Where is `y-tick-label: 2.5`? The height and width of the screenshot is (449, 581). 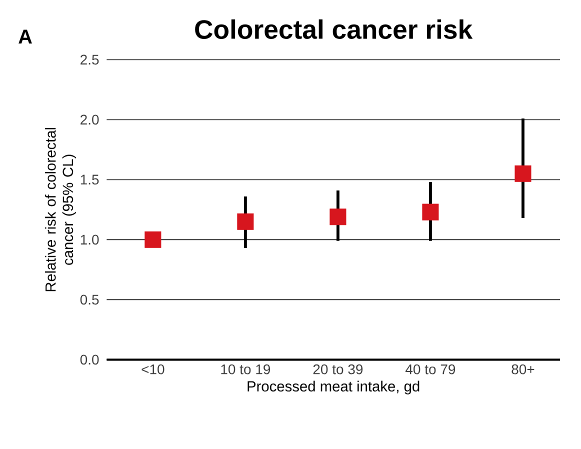
y-tick-label: 2.5 is located at coordinates (89, 59).